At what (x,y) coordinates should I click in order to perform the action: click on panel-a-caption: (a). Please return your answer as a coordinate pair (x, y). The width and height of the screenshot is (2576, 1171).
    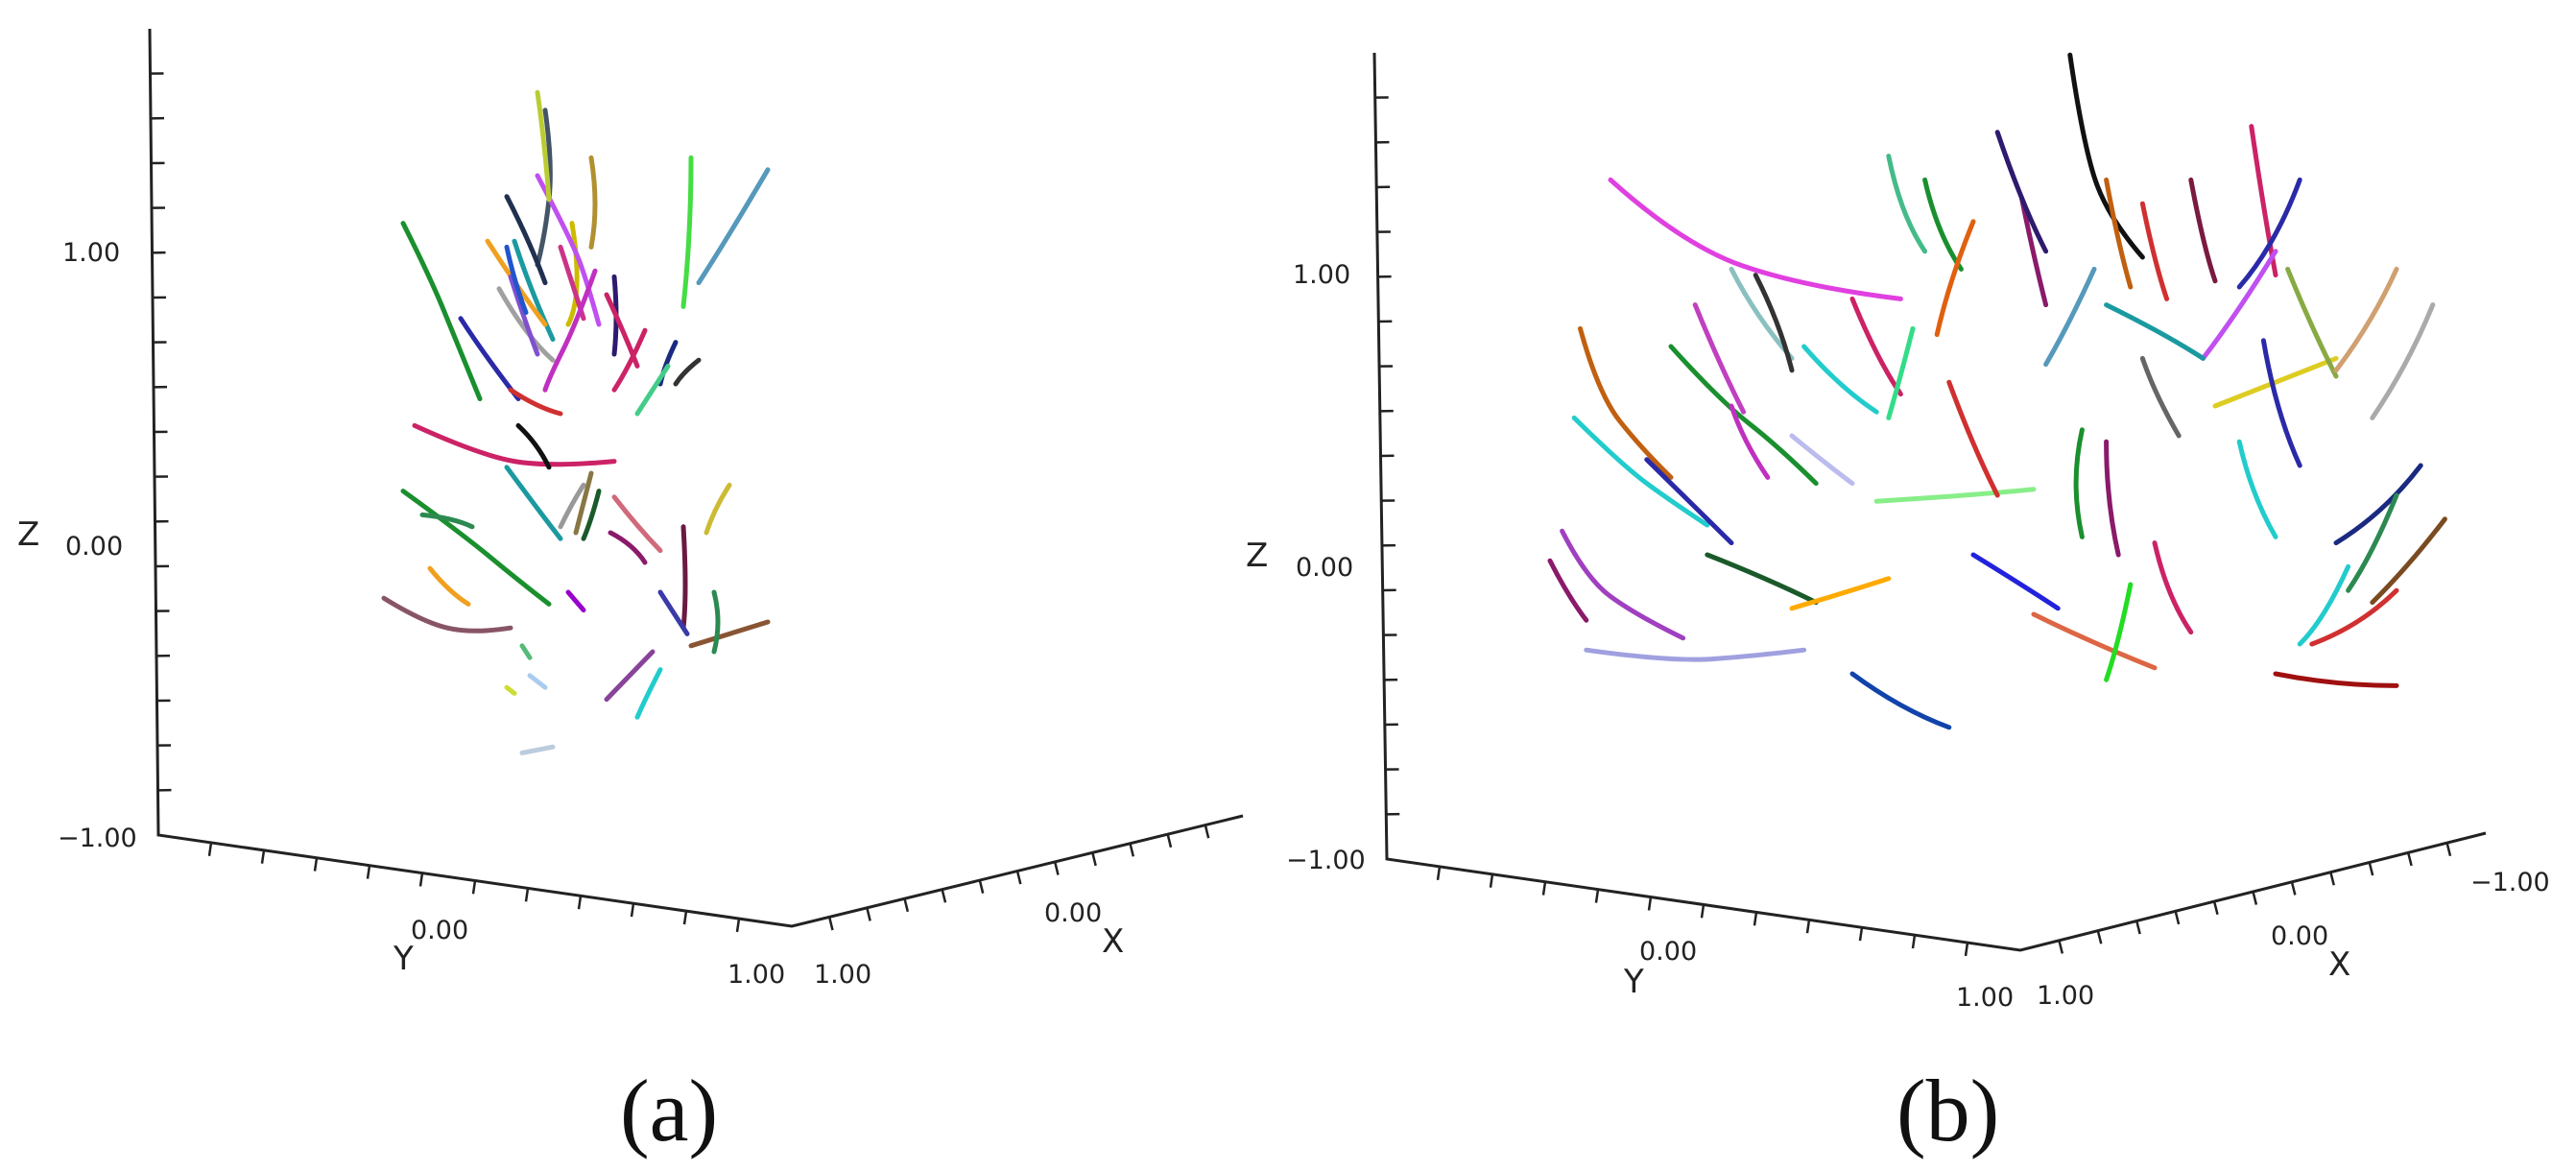
    Looking at the image, I should click on (669, 1110).